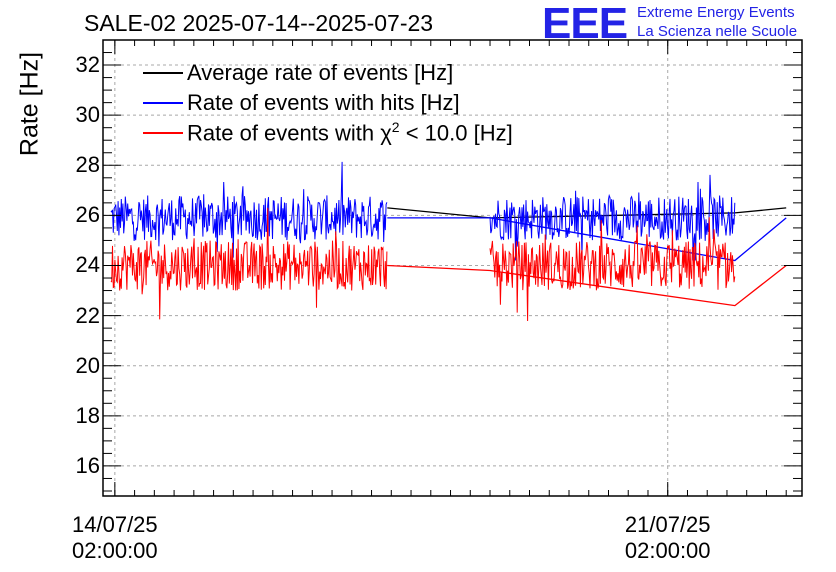 This screenshot has height=572, width=836. What do you see at coordinates (587, 285) in the screenshot?
I see `series-chi2-connector` at bounding box center [587, 285].